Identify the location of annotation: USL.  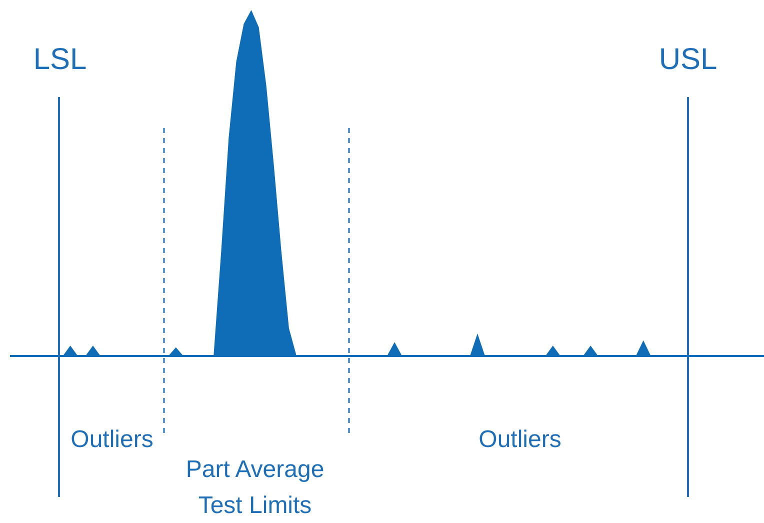
(688, 59).